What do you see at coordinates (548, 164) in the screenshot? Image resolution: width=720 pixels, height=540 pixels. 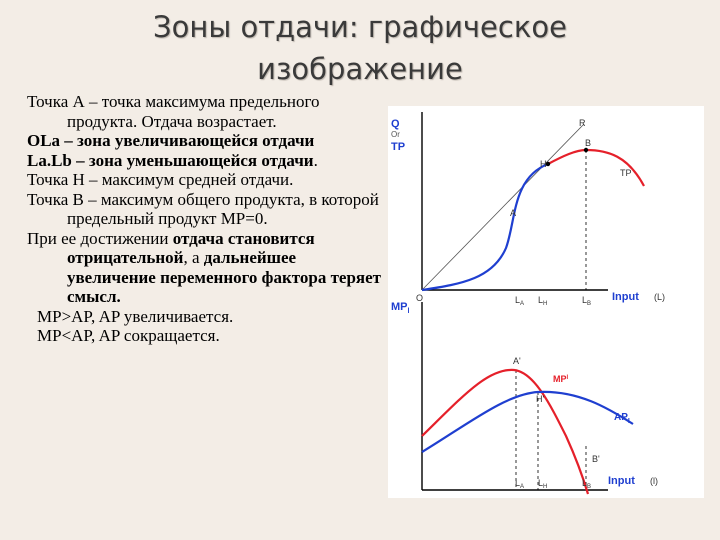 I see `point-h-marker` at bounding box center [548, 164].